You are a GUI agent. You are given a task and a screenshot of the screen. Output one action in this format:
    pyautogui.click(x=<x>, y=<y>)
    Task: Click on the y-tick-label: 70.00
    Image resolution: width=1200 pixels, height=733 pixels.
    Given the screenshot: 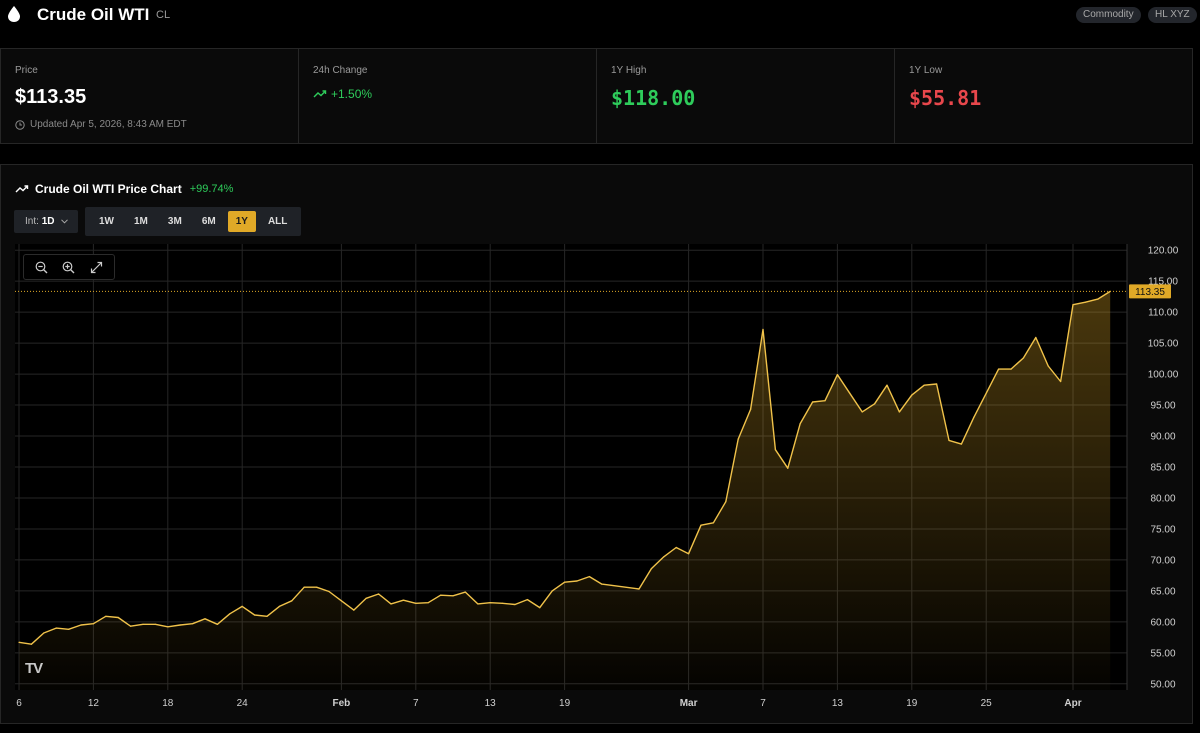 What is the action you would take?
    pyautogui.click(x=1162, y=560)
    